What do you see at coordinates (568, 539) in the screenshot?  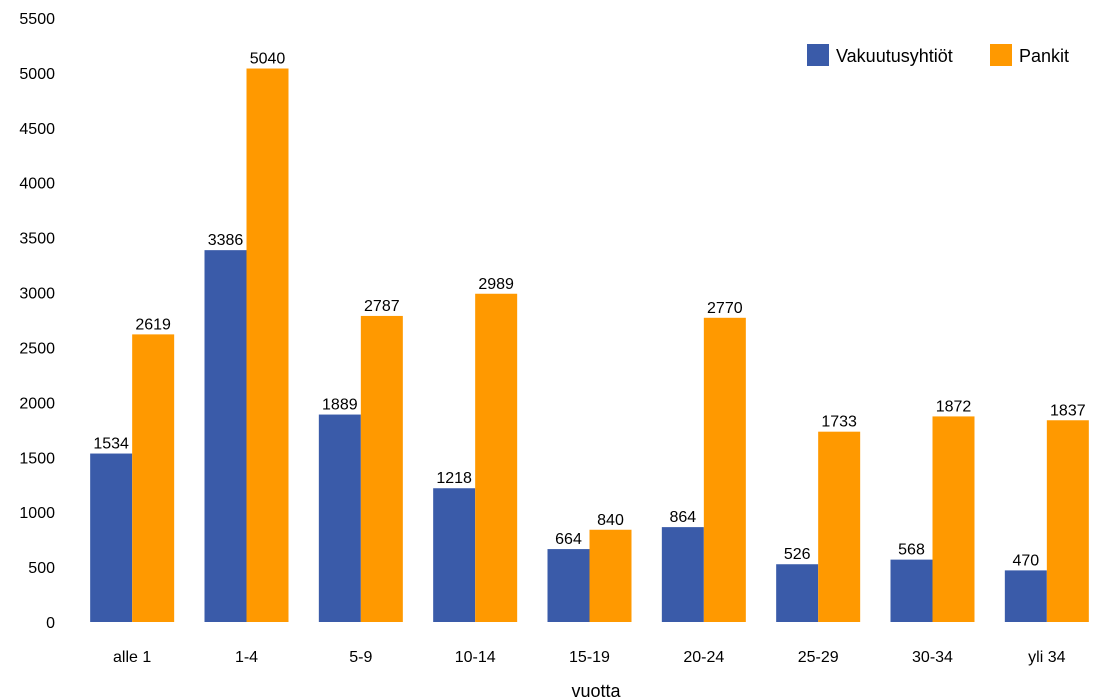 I see `data-label: 664` at bounding box center [568, 539].